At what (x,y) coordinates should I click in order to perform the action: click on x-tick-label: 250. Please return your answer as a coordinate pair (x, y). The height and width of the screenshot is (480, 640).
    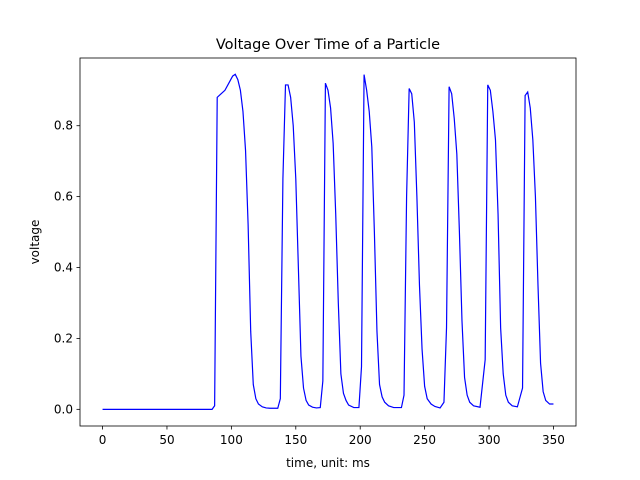
    Looking at the image, I should click on (424, 440).